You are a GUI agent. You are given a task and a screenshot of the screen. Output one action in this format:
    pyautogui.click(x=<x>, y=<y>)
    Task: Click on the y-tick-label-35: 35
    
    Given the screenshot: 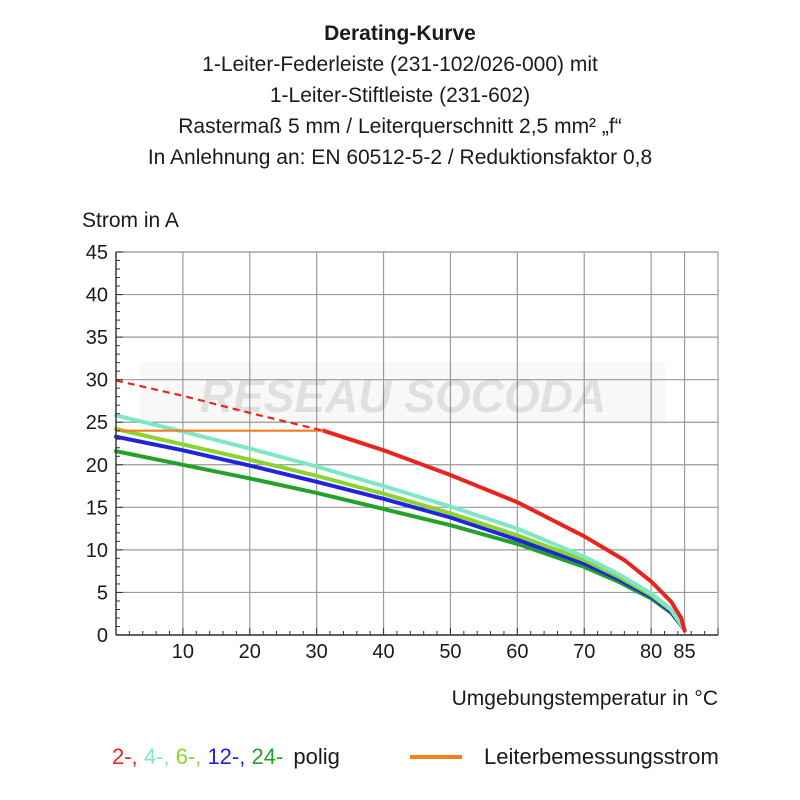 What is the action you would take?
    pyautogui.click(x=97, y=338)
    